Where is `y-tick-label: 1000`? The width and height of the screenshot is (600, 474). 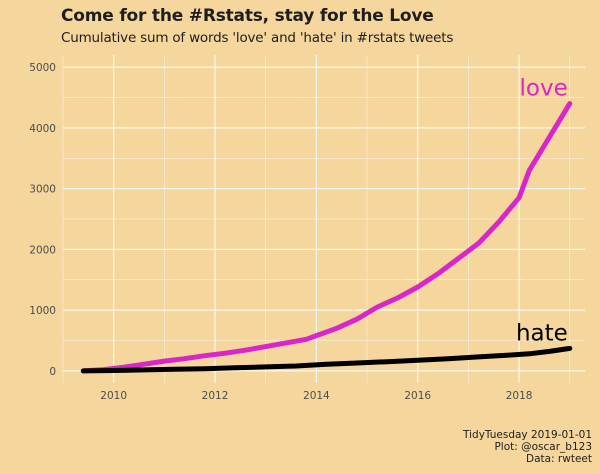 y-tick-label: 1000 is located at coordinates (42, 311).